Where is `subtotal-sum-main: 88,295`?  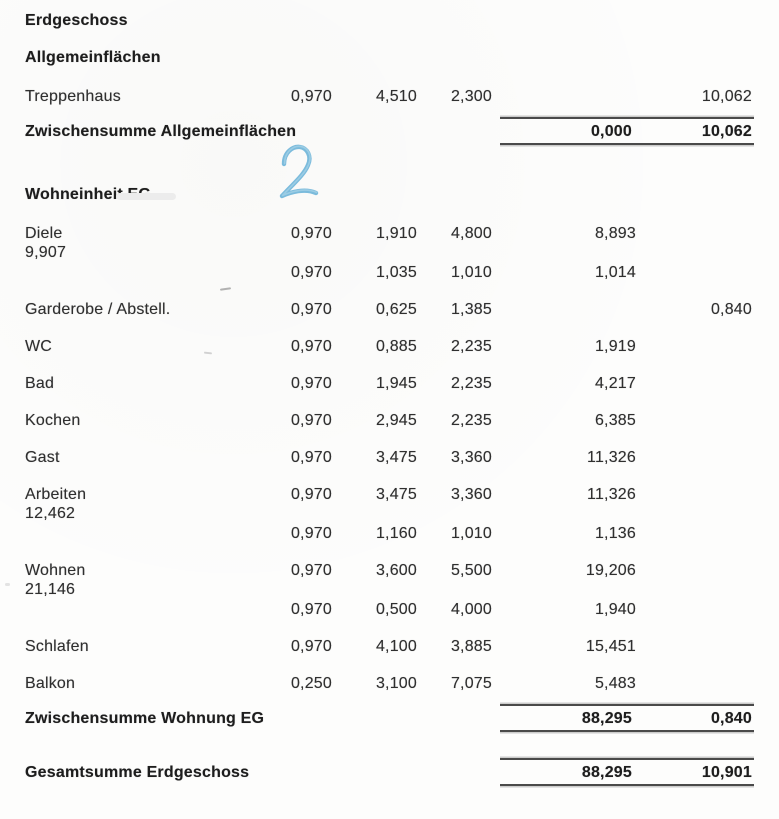 subtotal-sum-main: 88,295 is located at coordinates (606, 718).